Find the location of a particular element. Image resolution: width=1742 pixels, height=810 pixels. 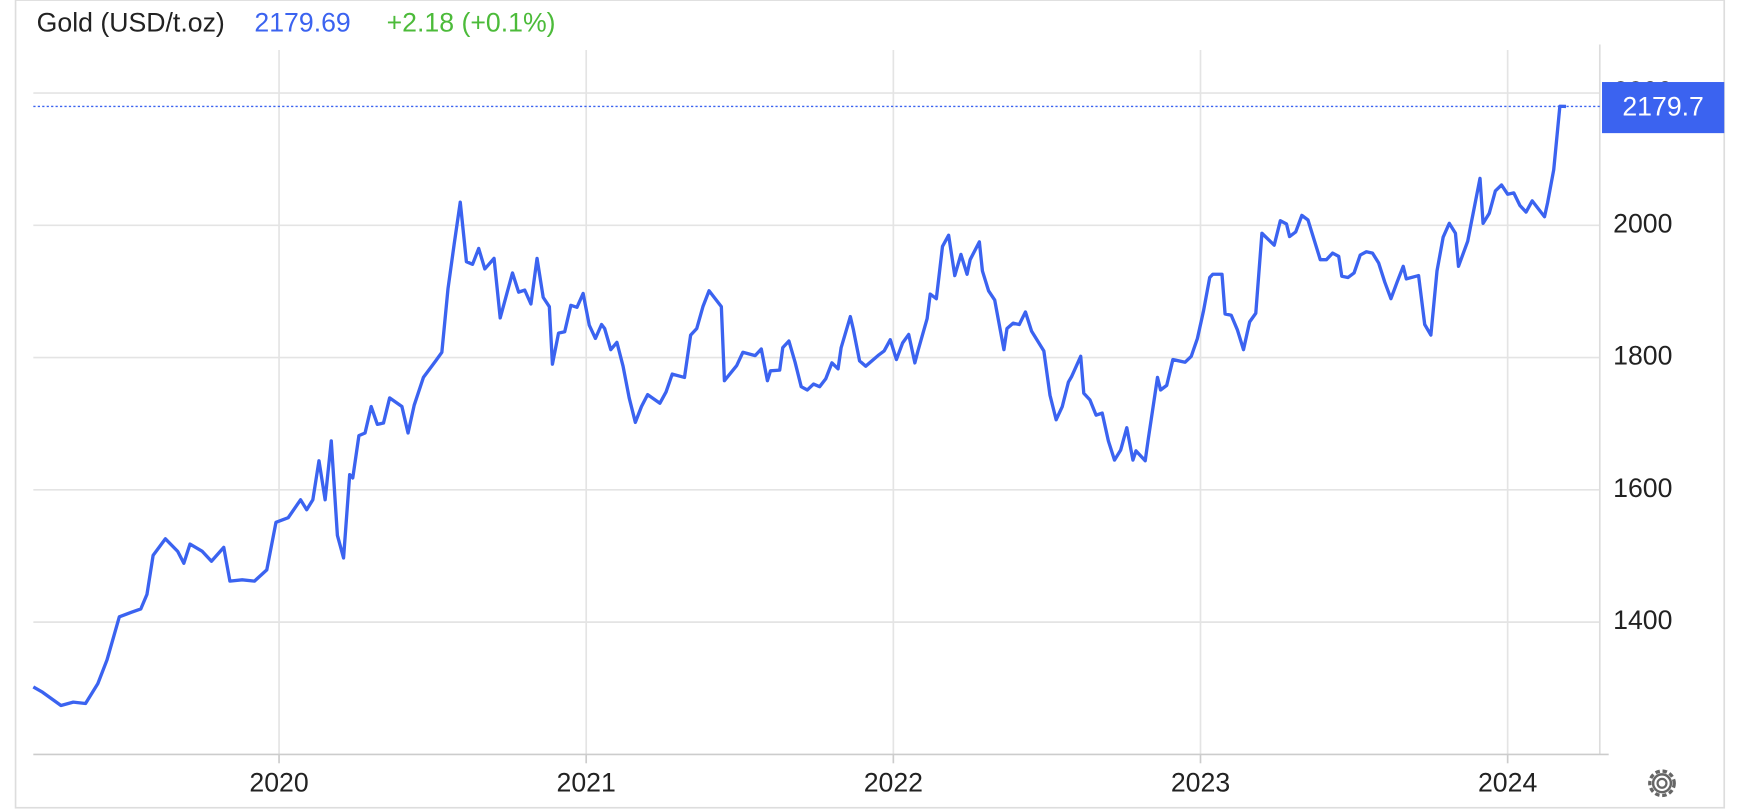

y-tick-label: 1400 is located at coordinates (1642, 620).